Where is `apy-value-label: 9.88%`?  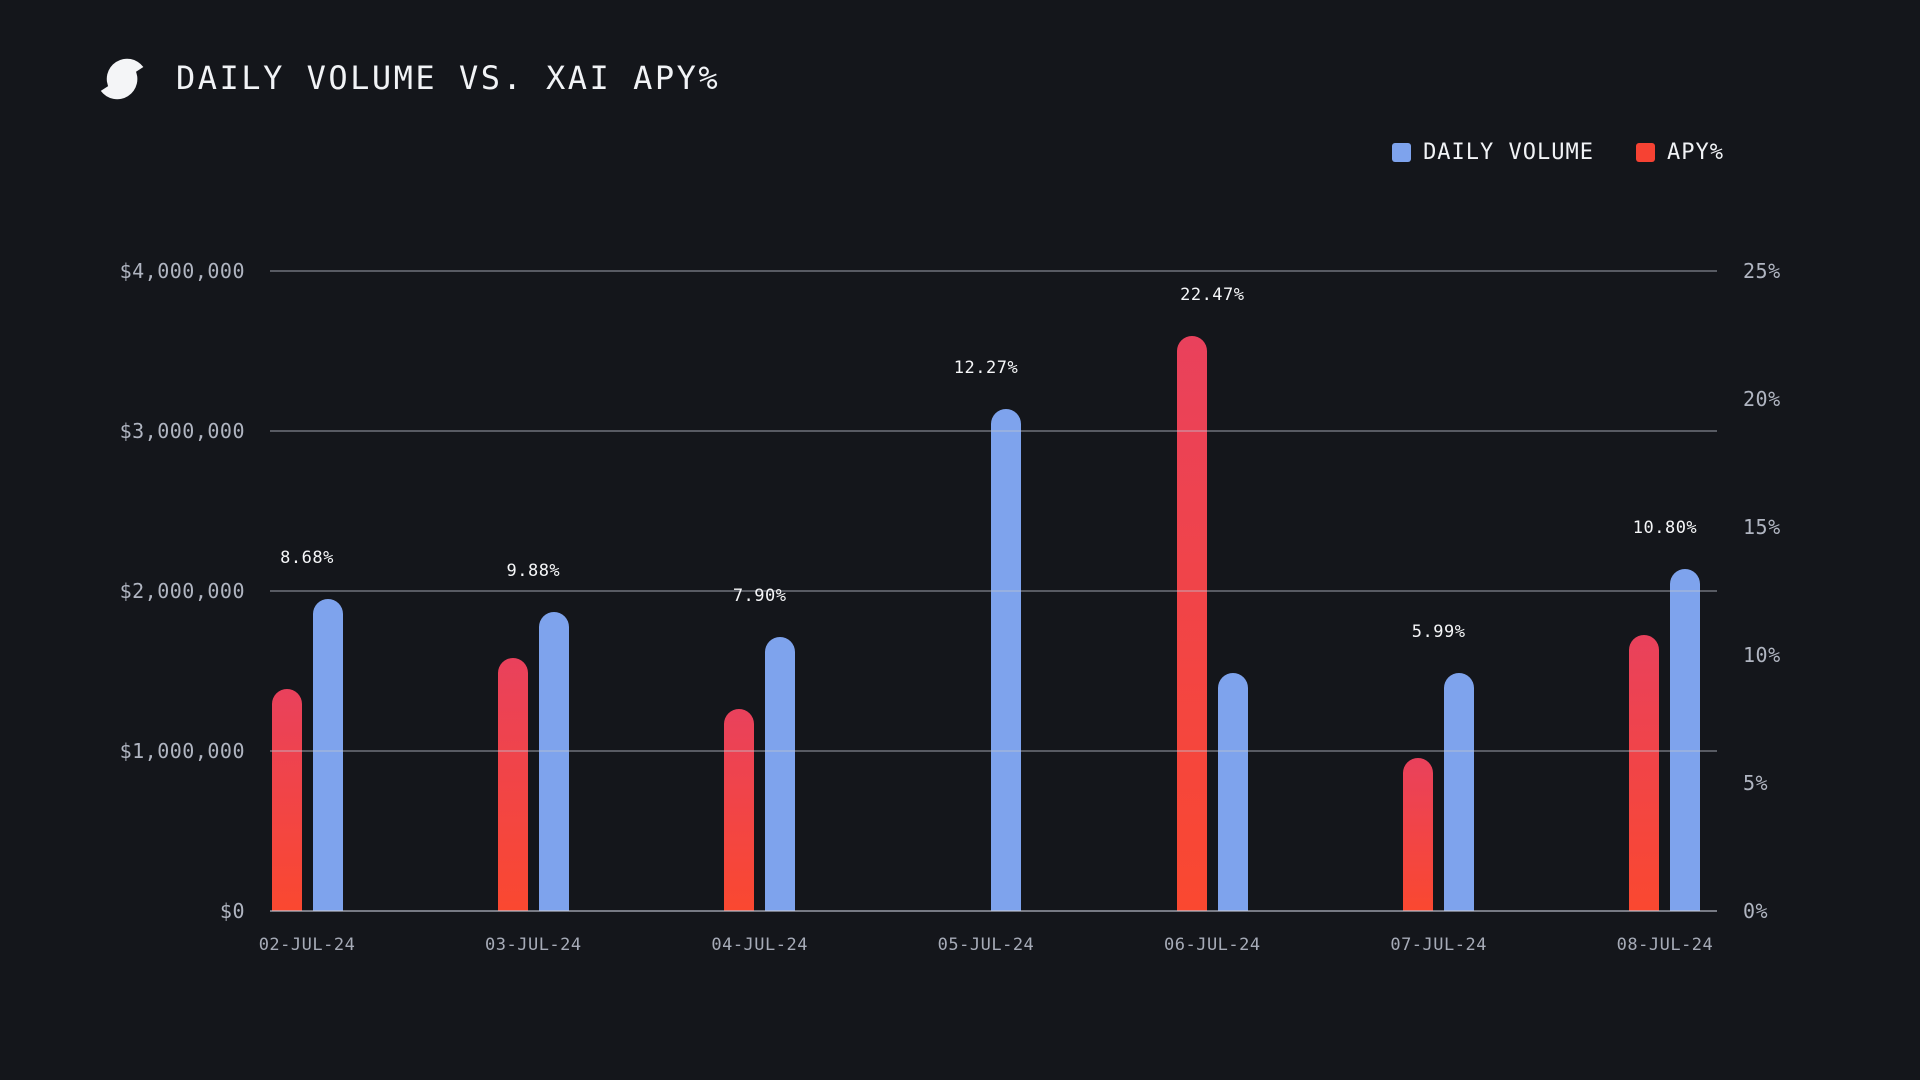
apy-value-label: 9.88% is located at coordinates (533, 570).